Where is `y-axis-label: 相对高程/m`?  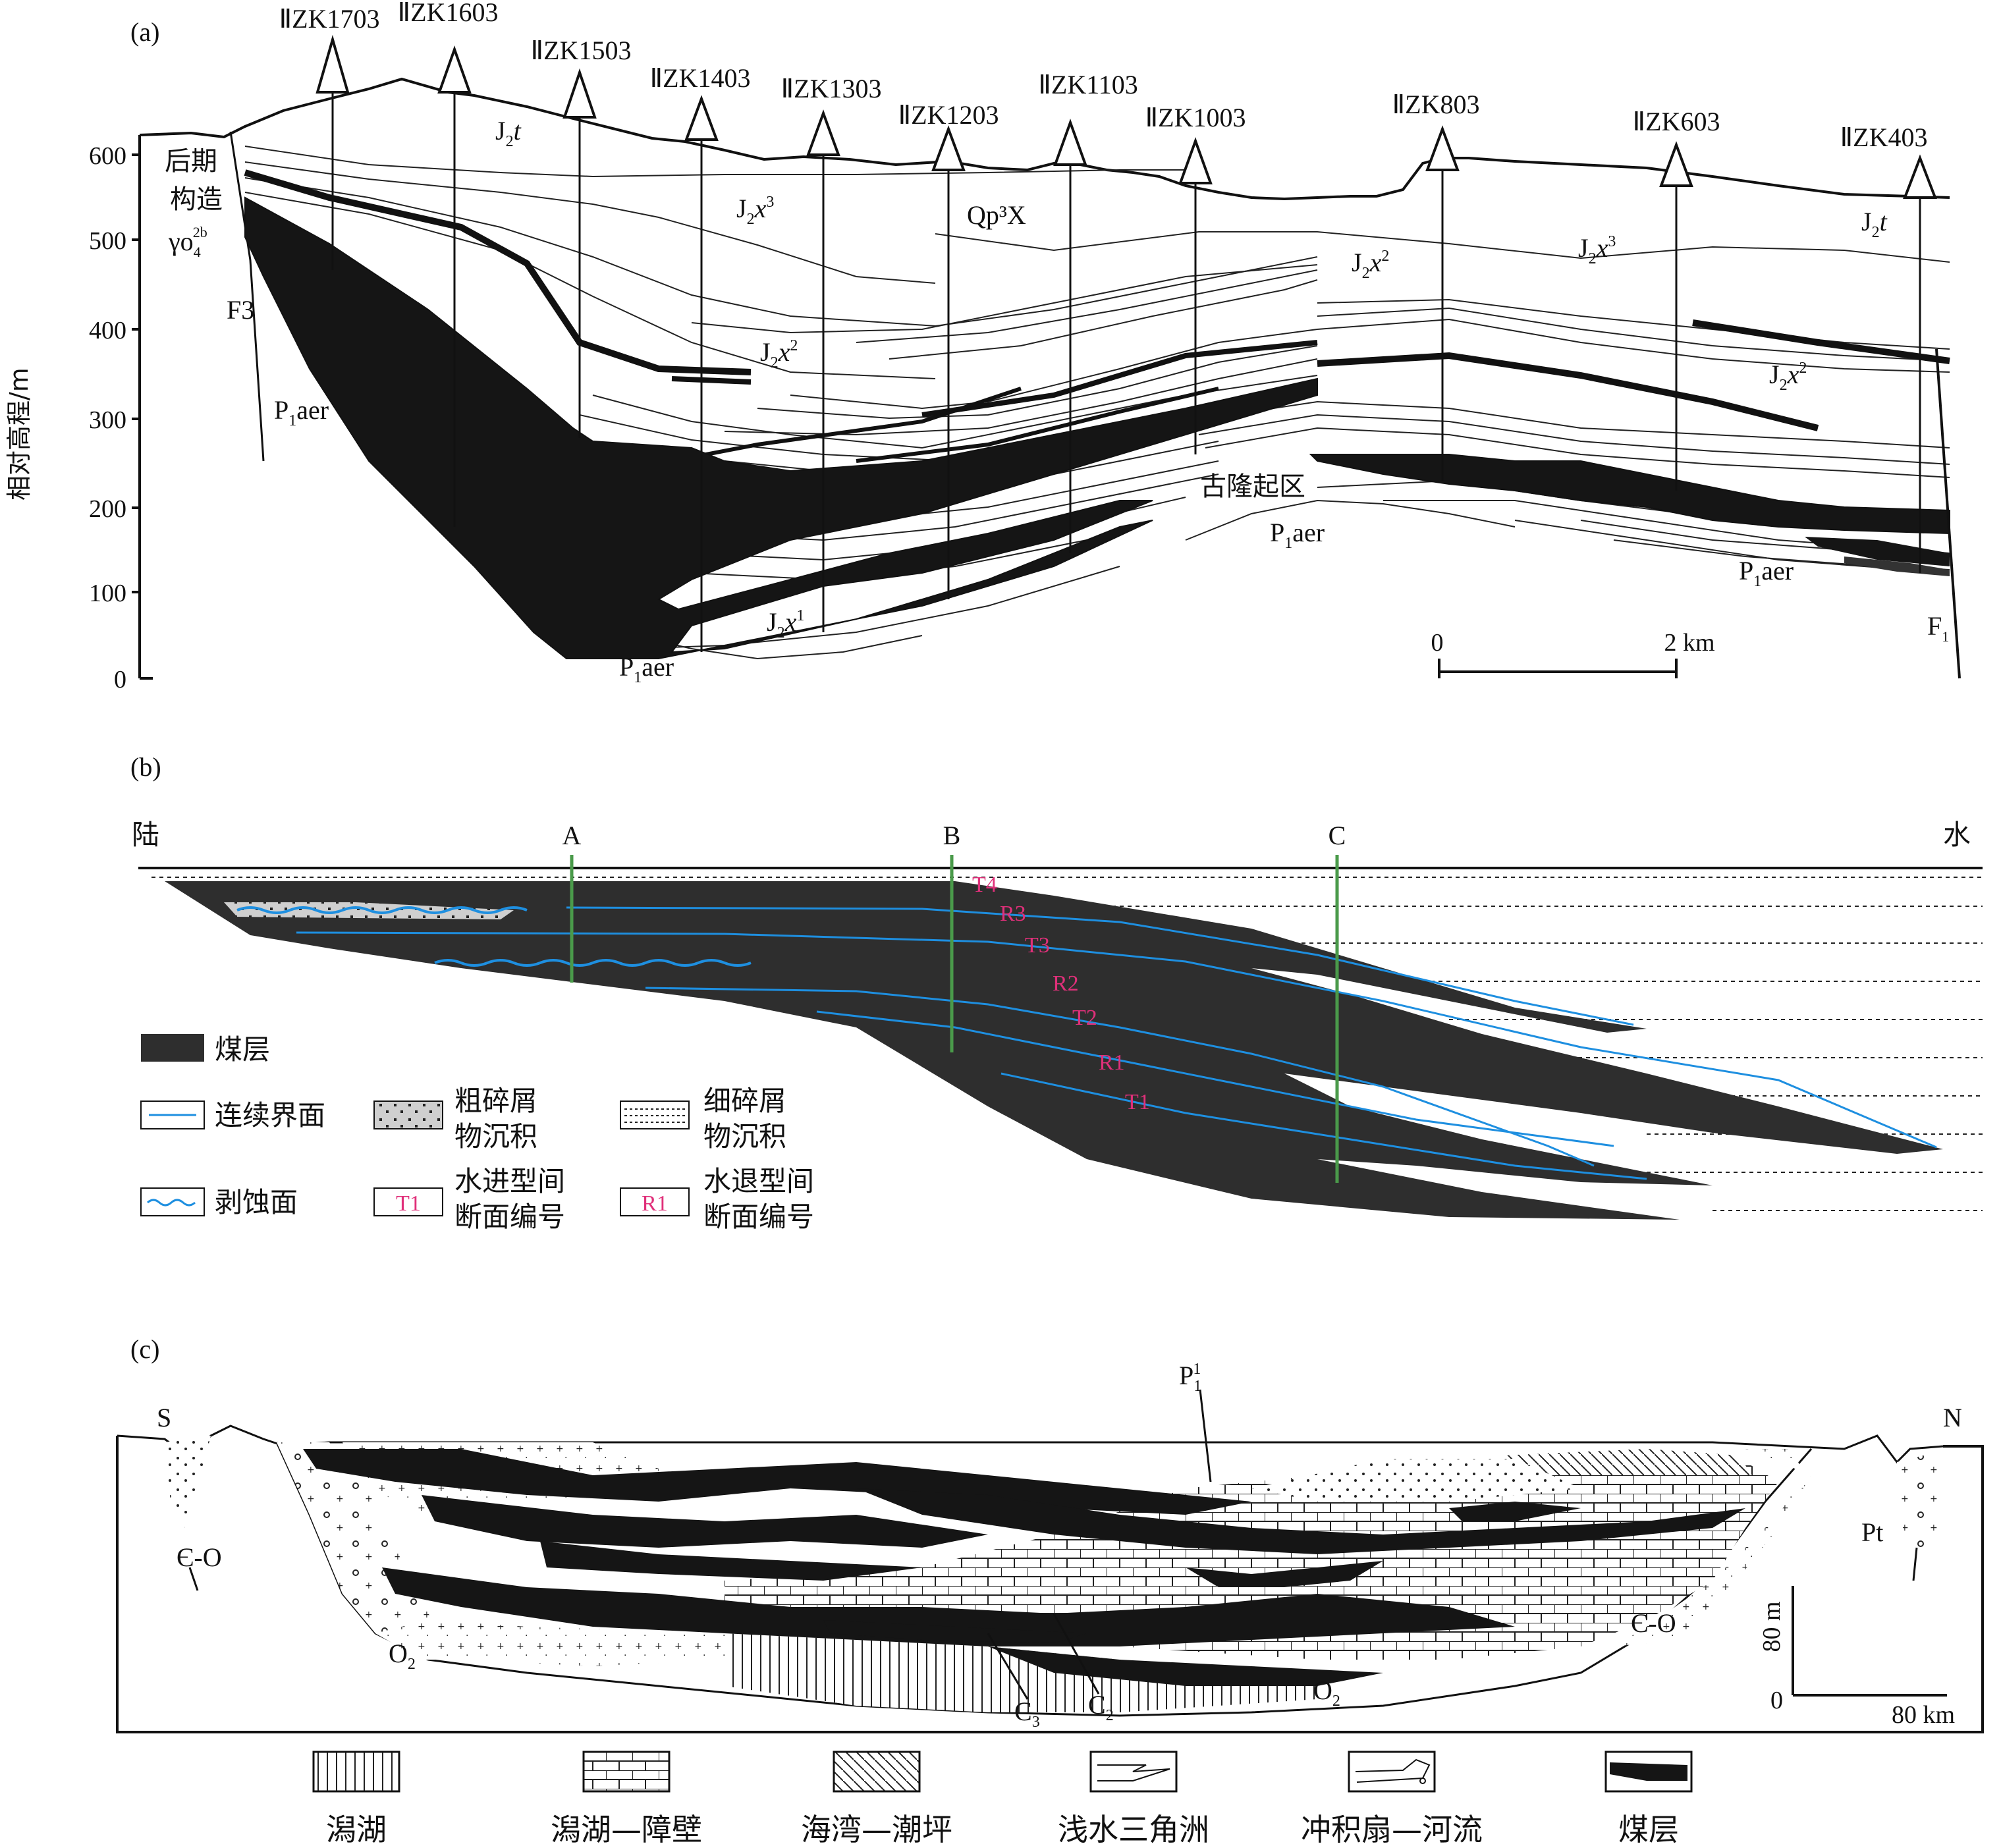
y-axis-label: 相对高程/m is located at coordinates (19, 434).